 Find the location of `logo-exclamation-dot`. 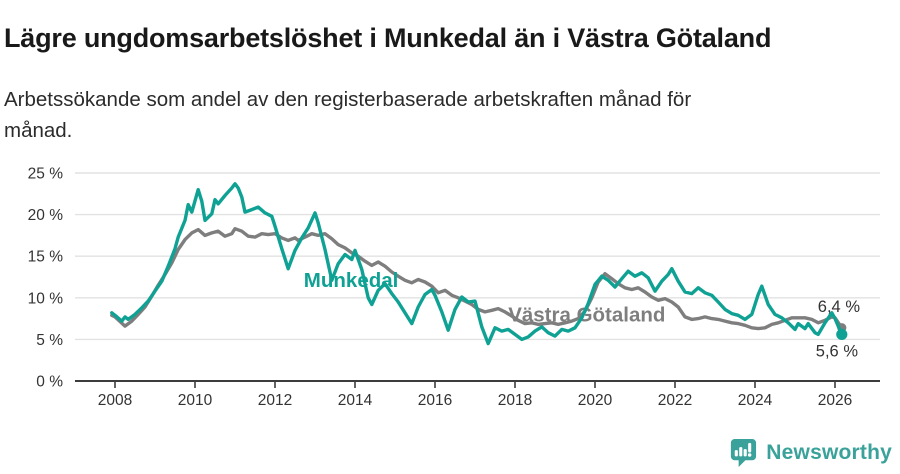

logo-exclamation-dot is located at coordinates (750, 455).